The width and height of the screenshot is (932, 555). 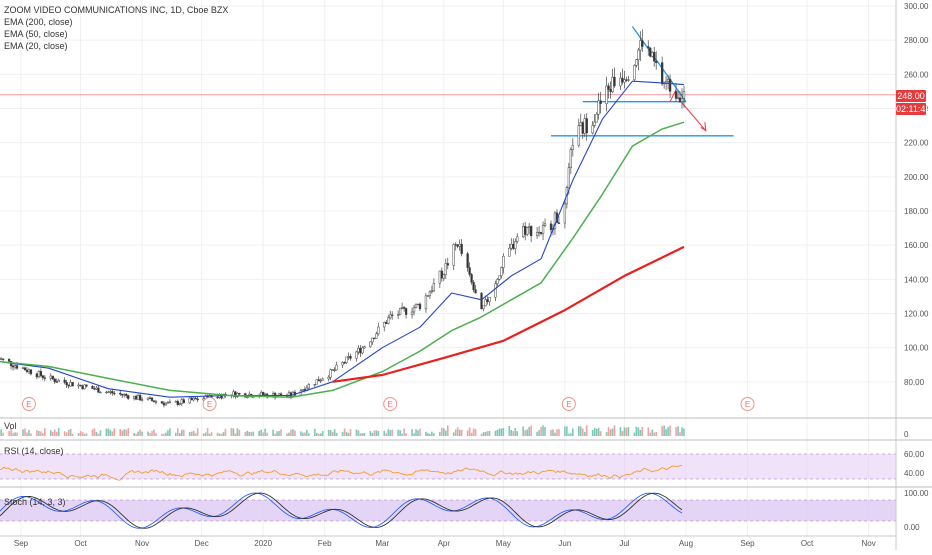 I want to click on legend-ema200: EMA (200, close), so click(x=116, y=22).